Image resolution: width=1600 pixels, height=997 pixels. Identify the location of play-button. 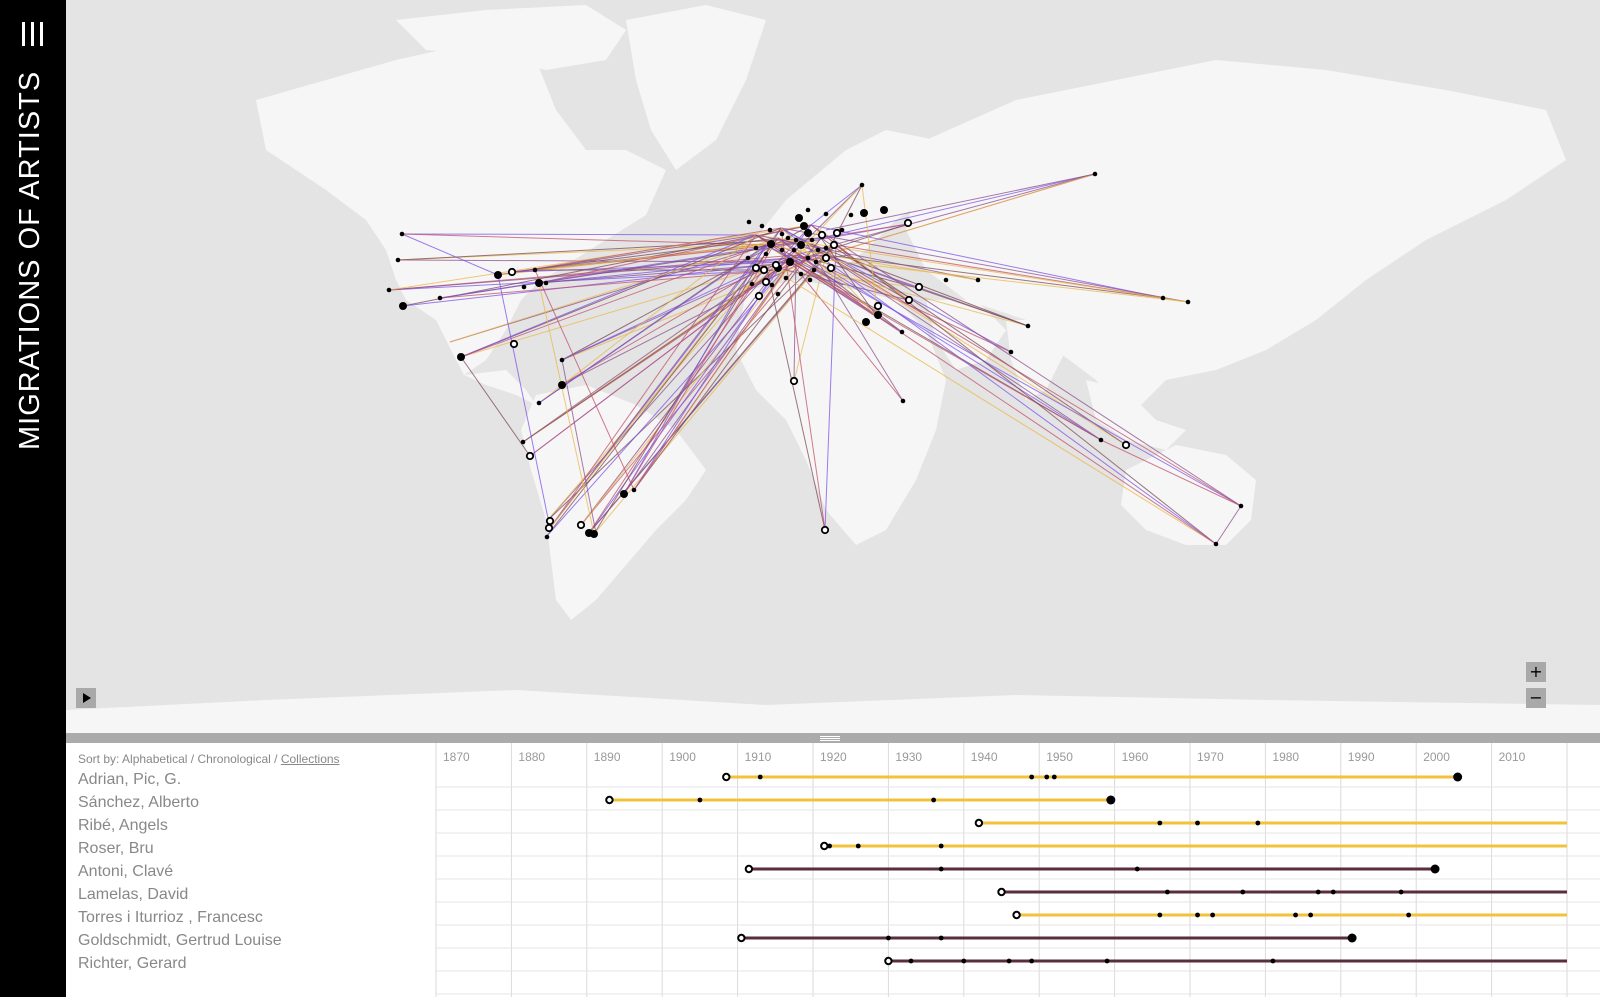
(86, 698).